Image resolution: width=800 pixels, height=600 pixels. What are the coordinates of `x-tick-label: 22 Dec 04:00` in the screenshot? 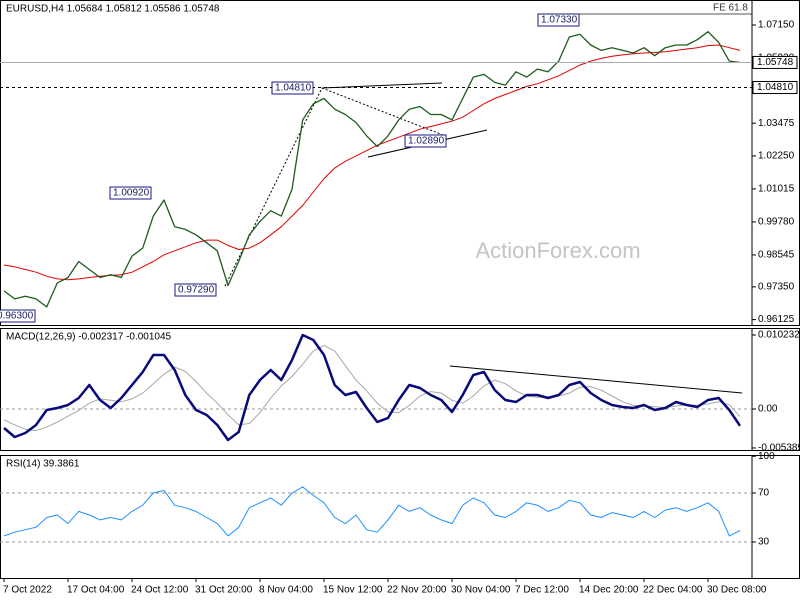 It's located at (673, 590).